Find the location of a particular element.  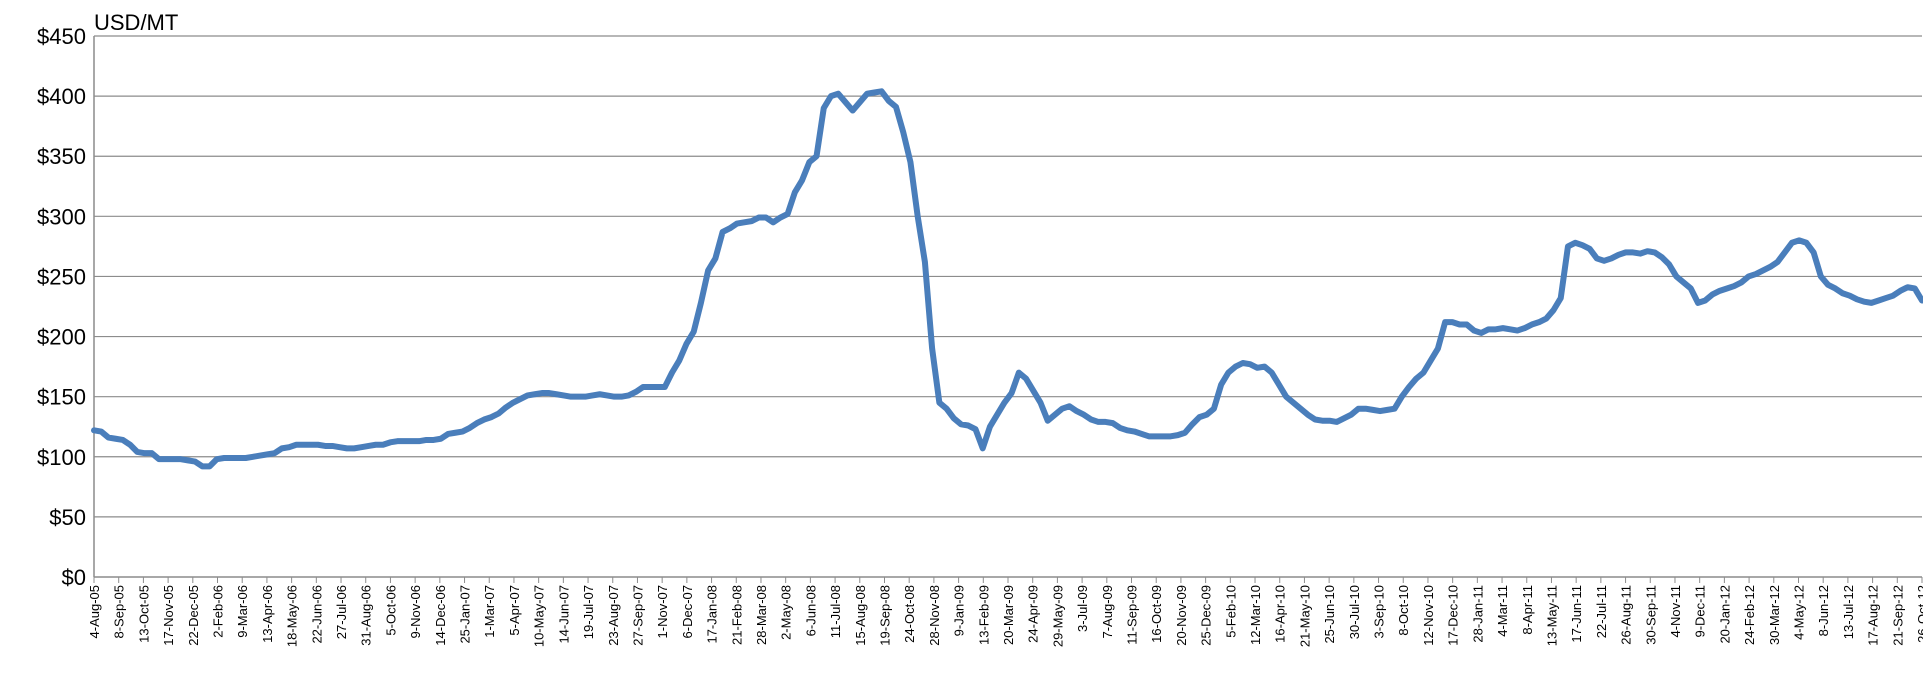

x-tick-label-31: 15-Aug-08 is located at coordinates (860, 615).